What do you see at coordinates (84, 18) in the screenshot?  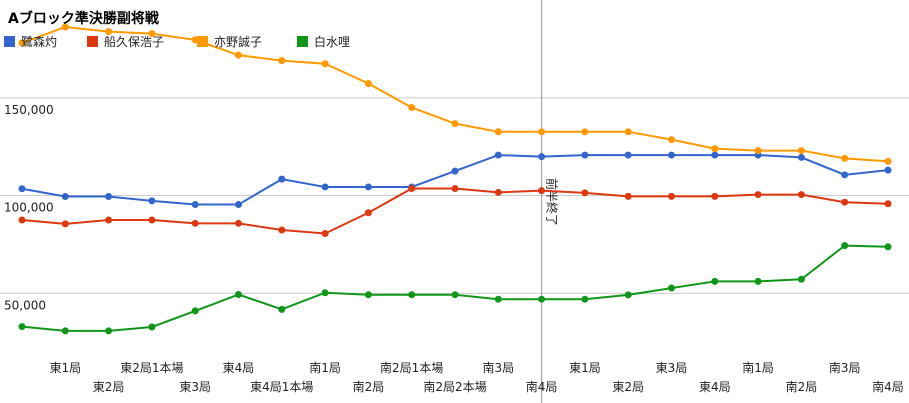 I see `chart-title: Aブロック準決勝副将戦` at bounding box center [84, 18].